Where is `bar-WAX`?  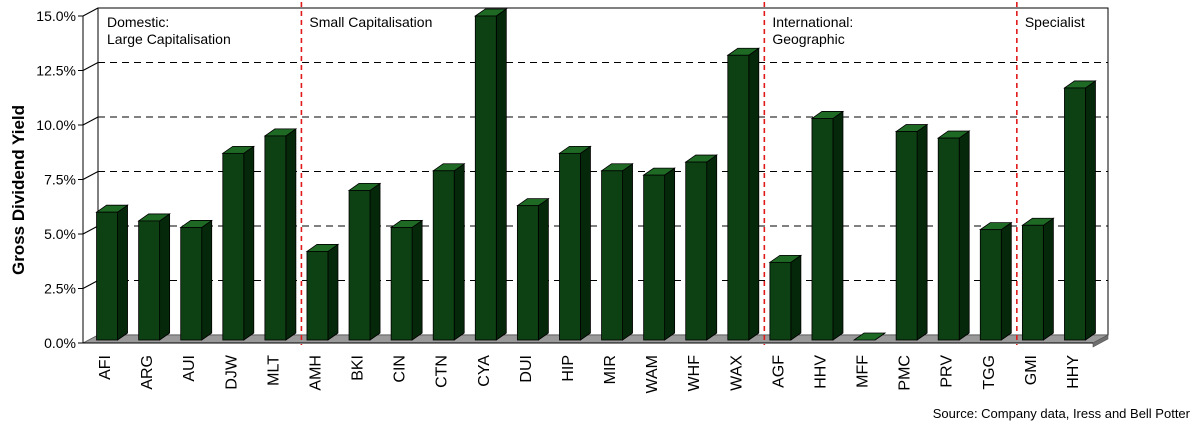
bar-WAX is located at coordinates (743, 194).